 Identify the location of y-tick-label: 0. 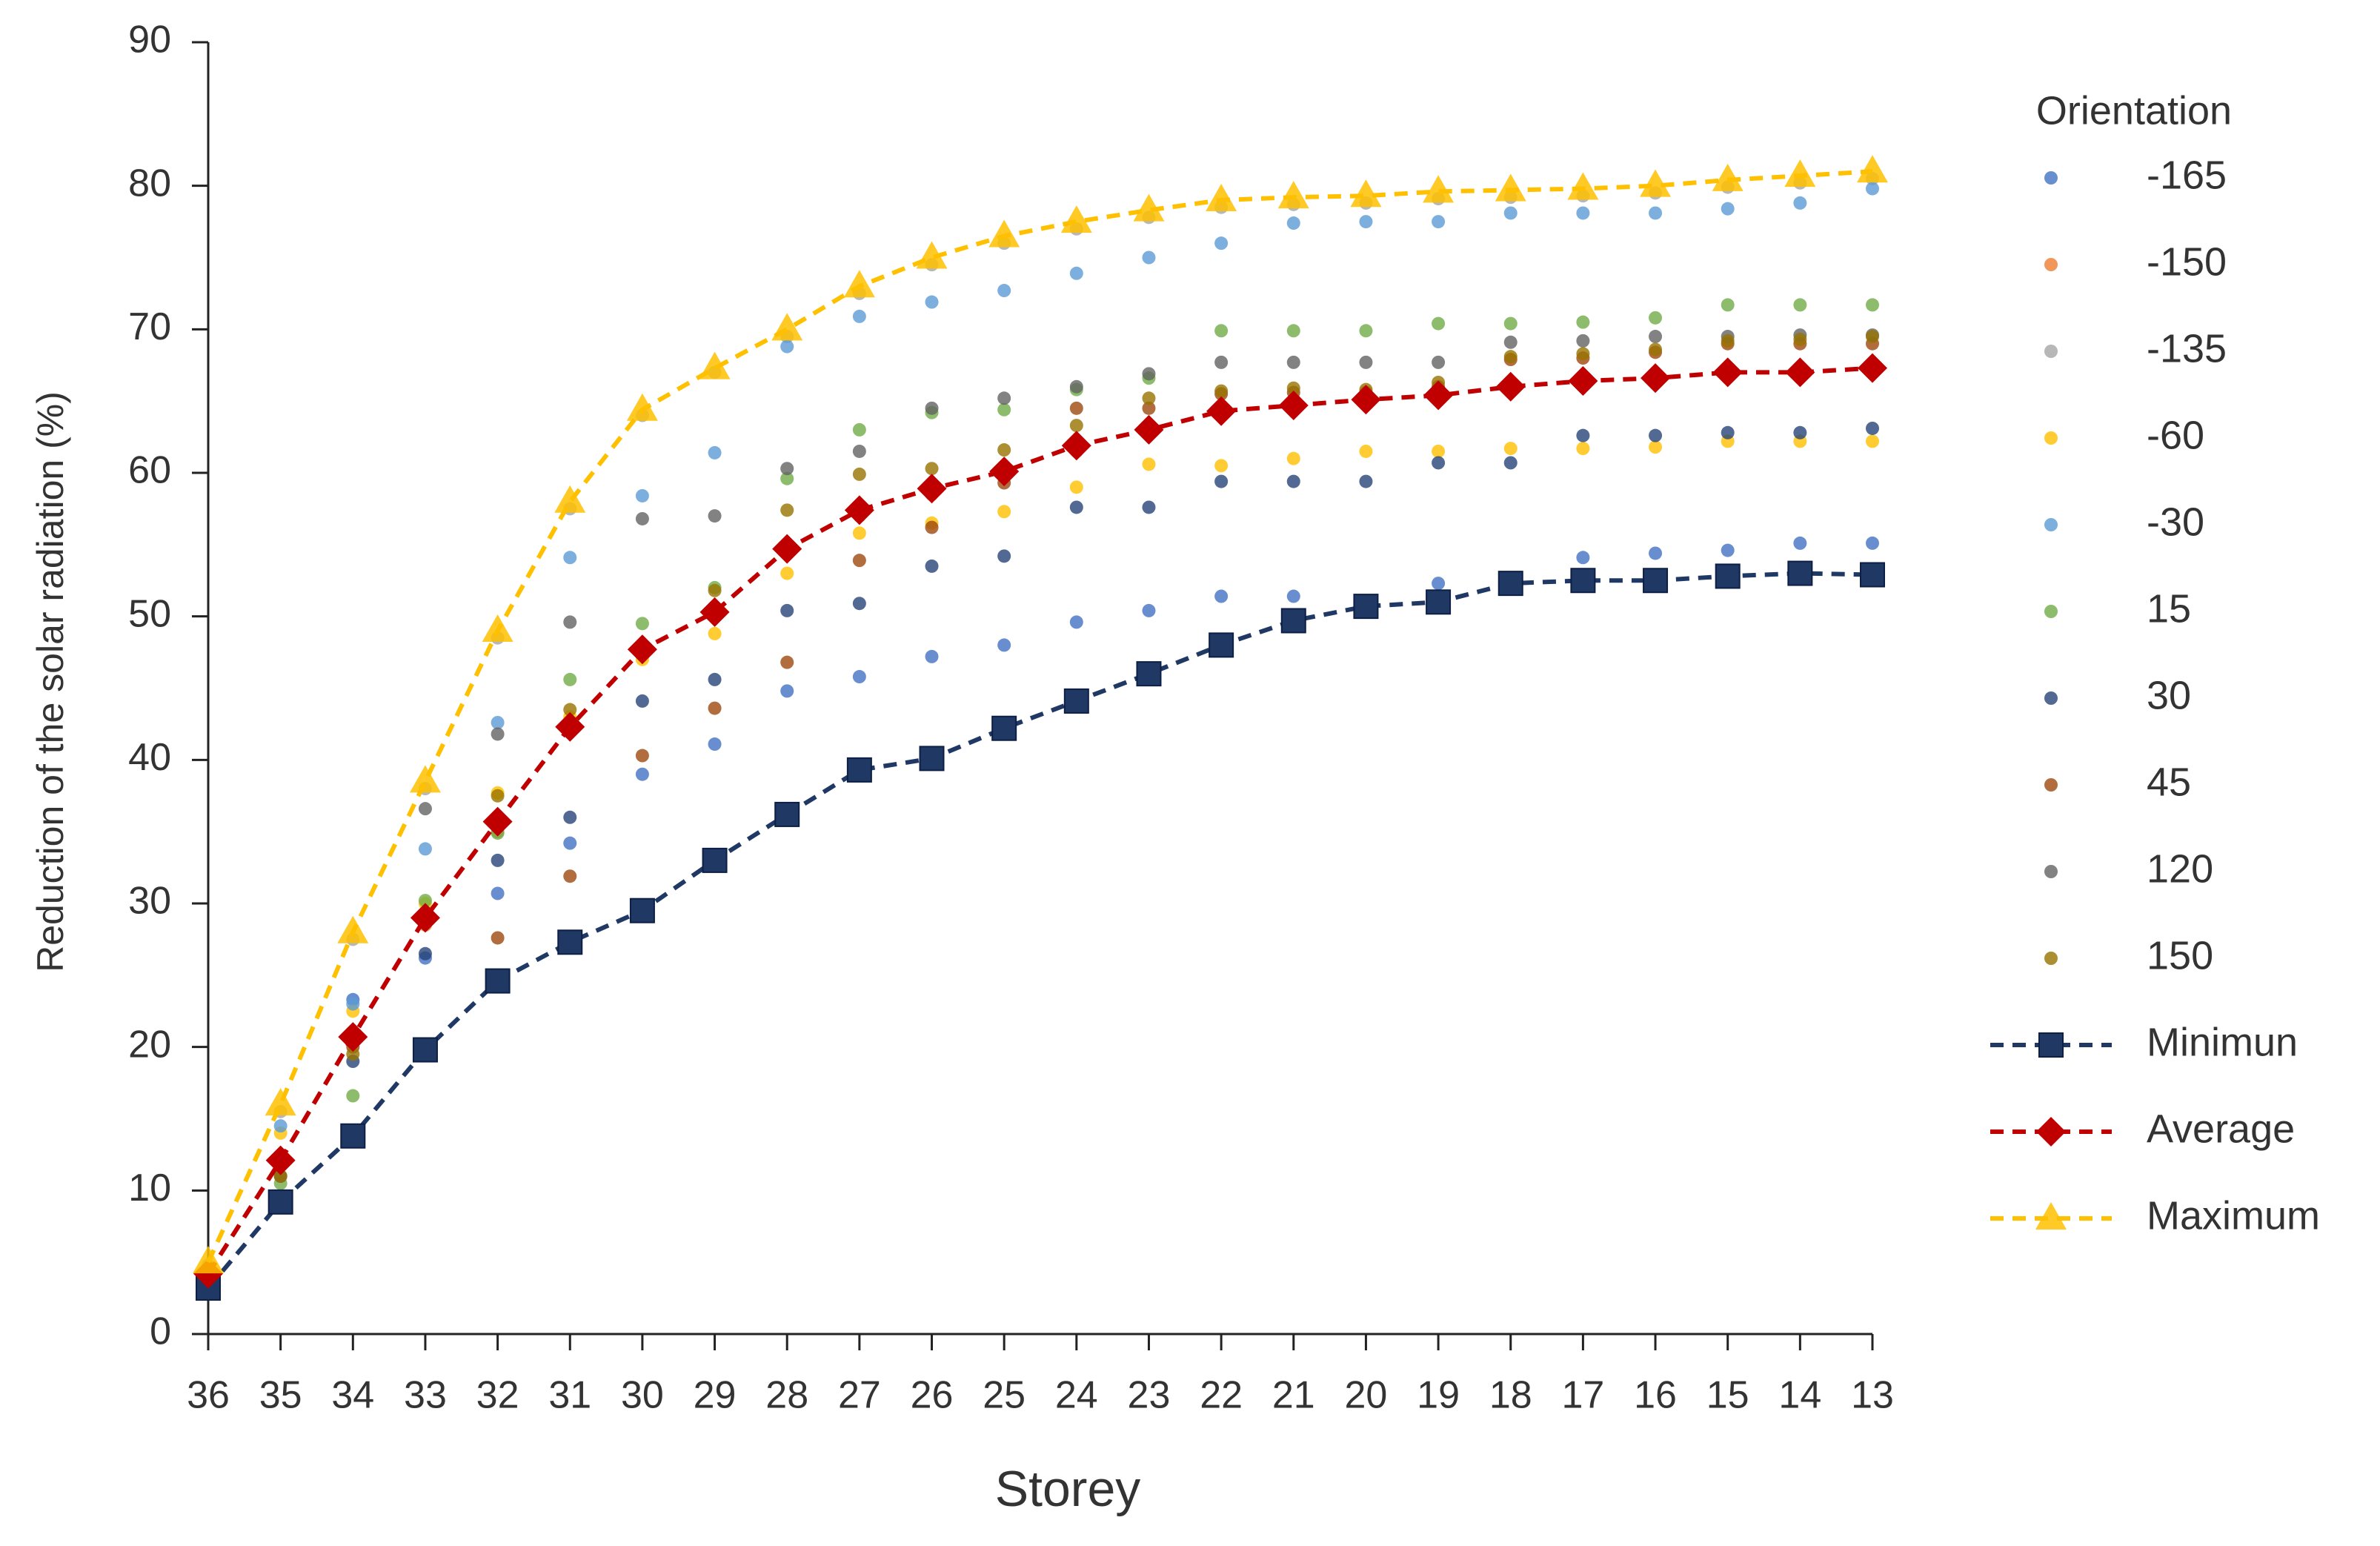
(160, 1331).